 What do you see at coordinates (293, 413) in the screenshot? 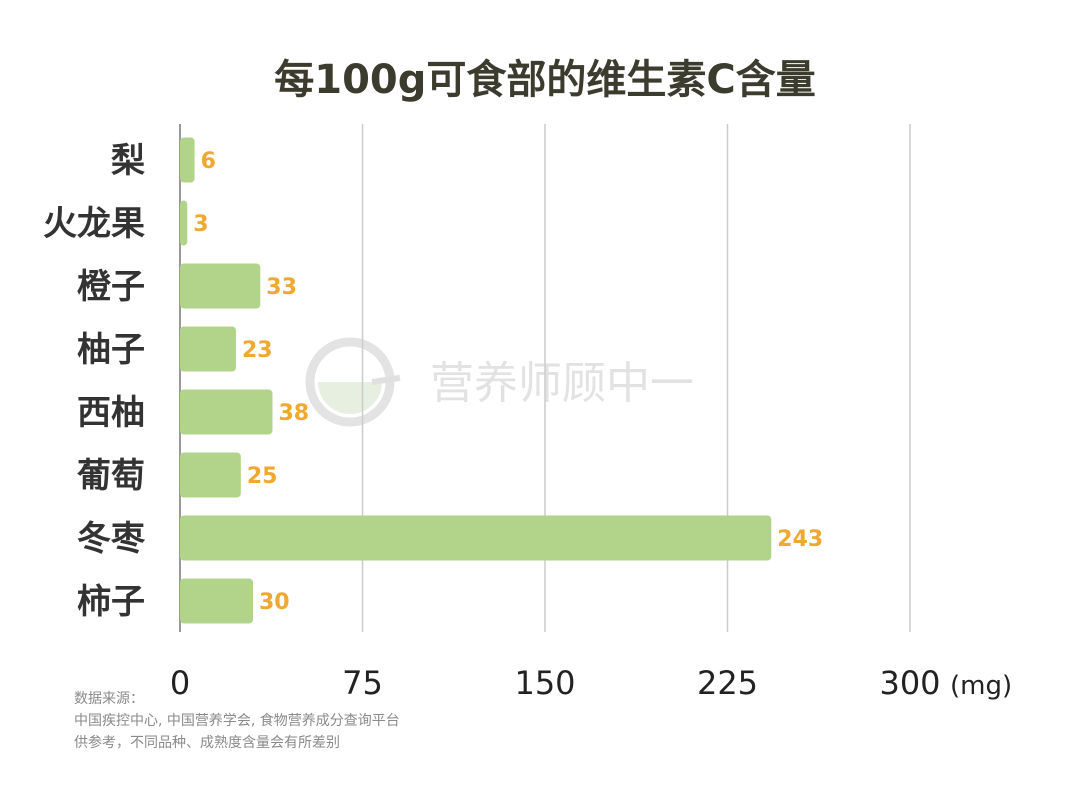
I see `value-label: 38` at bounding box center [293, 413].